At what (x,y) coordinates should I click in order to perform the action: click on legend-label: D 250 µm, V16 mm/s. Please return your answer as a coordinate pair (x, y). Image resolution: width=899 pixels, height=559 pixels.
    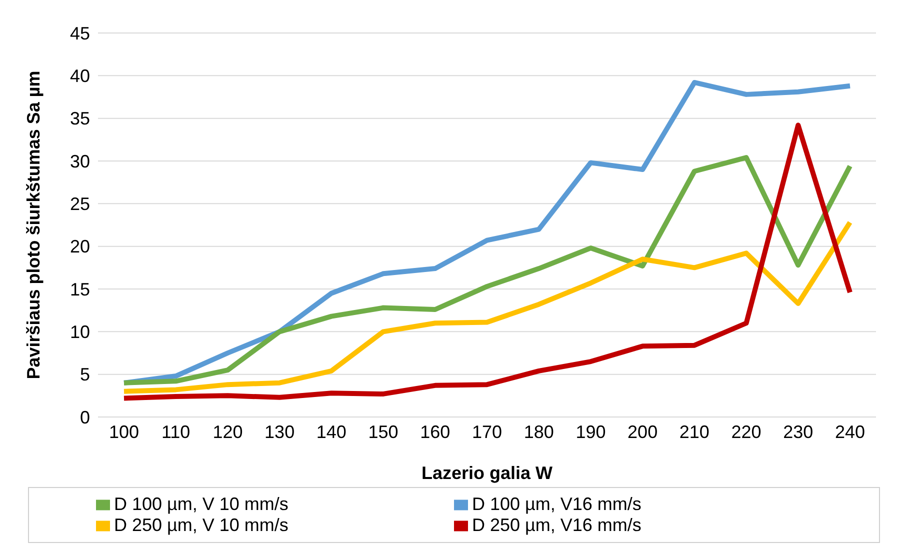
    Looking at the image, I should click on (557, 525).